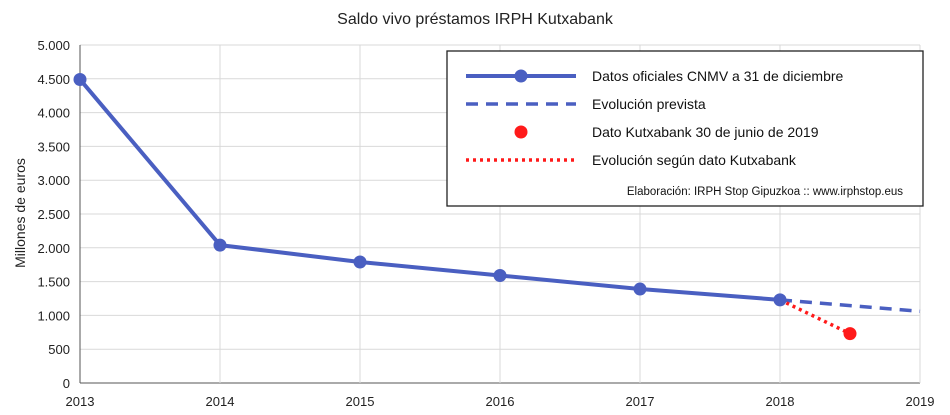 The height and width of the screenshot is (415, 950). What do you see at coordinates (20, 213) in the screenshot?
I see `y-axis-label: Millones de euros` at bounding box center [20, 213].